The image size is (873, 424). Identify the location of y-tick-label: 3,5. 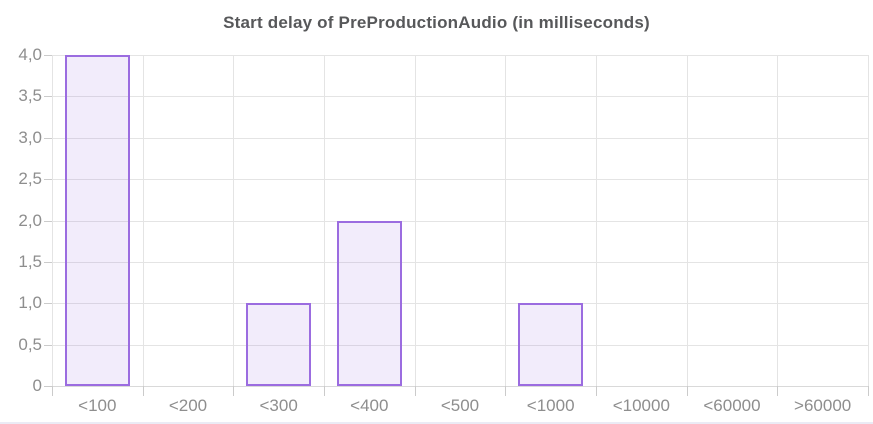
(30, 96).